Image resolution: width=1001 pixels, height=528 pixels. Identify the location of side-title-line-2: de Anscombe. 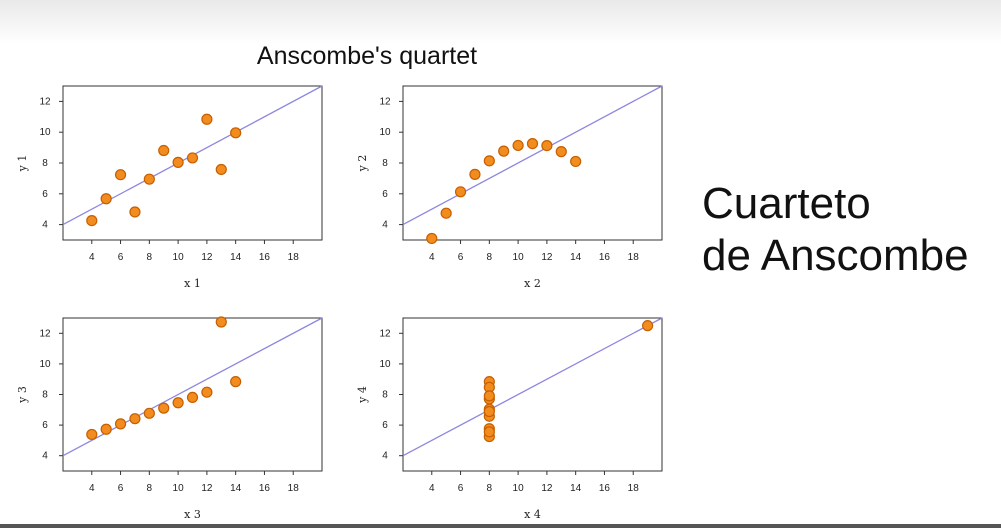
(835, 255).